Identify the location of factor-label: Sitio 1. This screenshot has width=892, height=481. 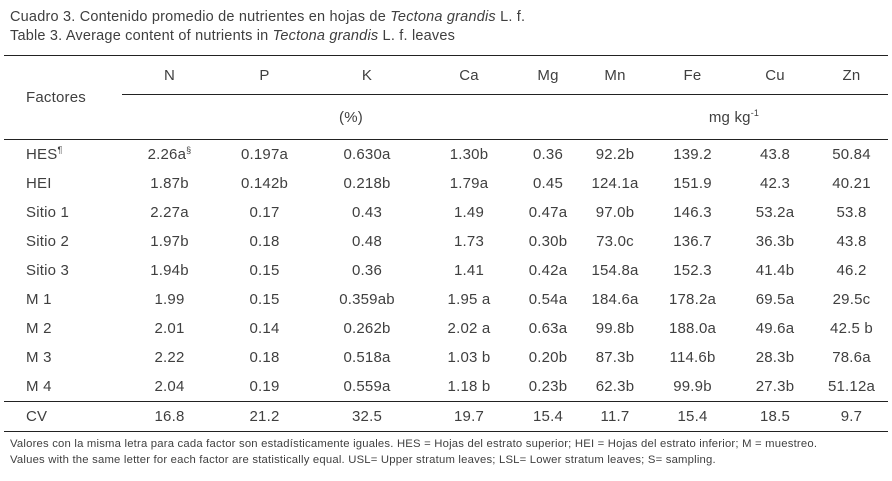
(48, 212).